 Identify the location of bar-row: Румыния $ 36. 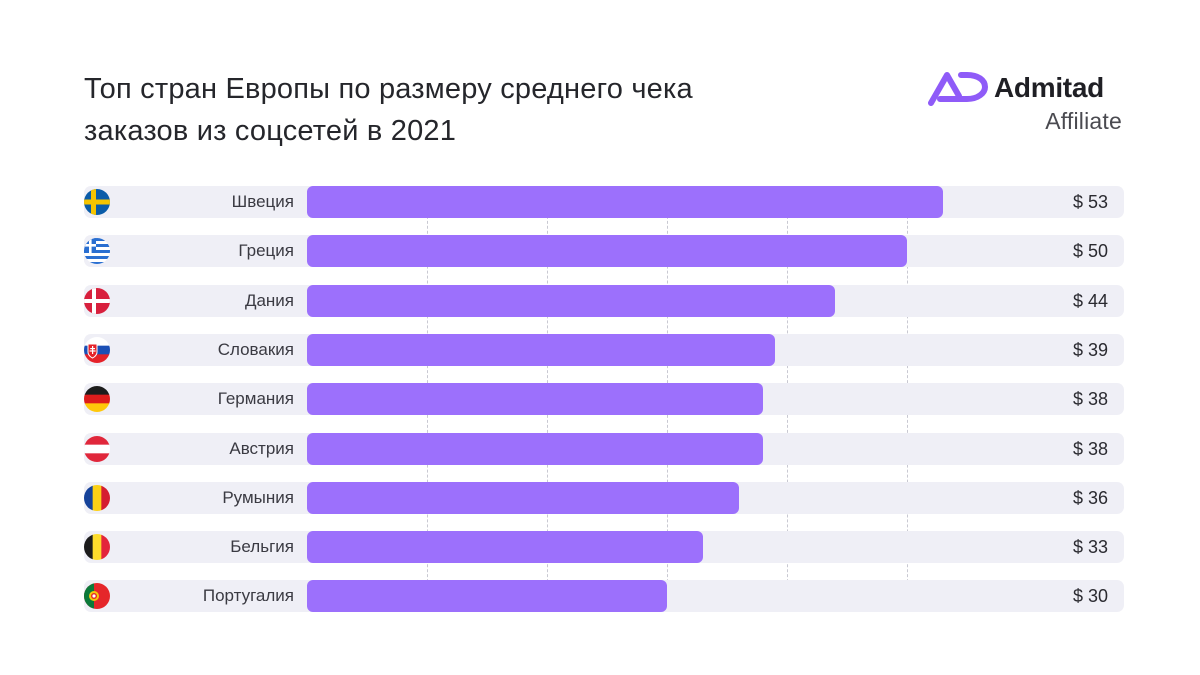
(604, 497).